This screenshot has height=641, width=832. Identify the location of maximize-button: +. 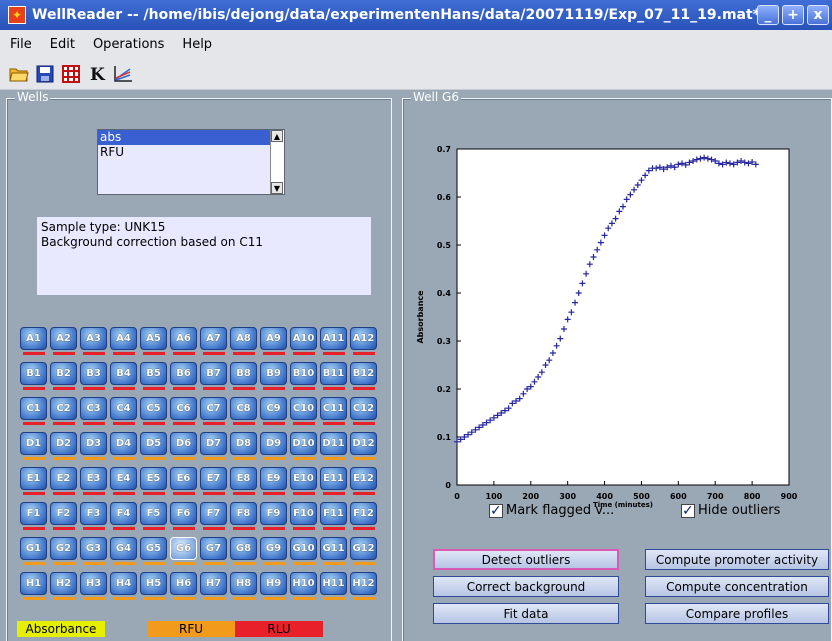
(793, 15).